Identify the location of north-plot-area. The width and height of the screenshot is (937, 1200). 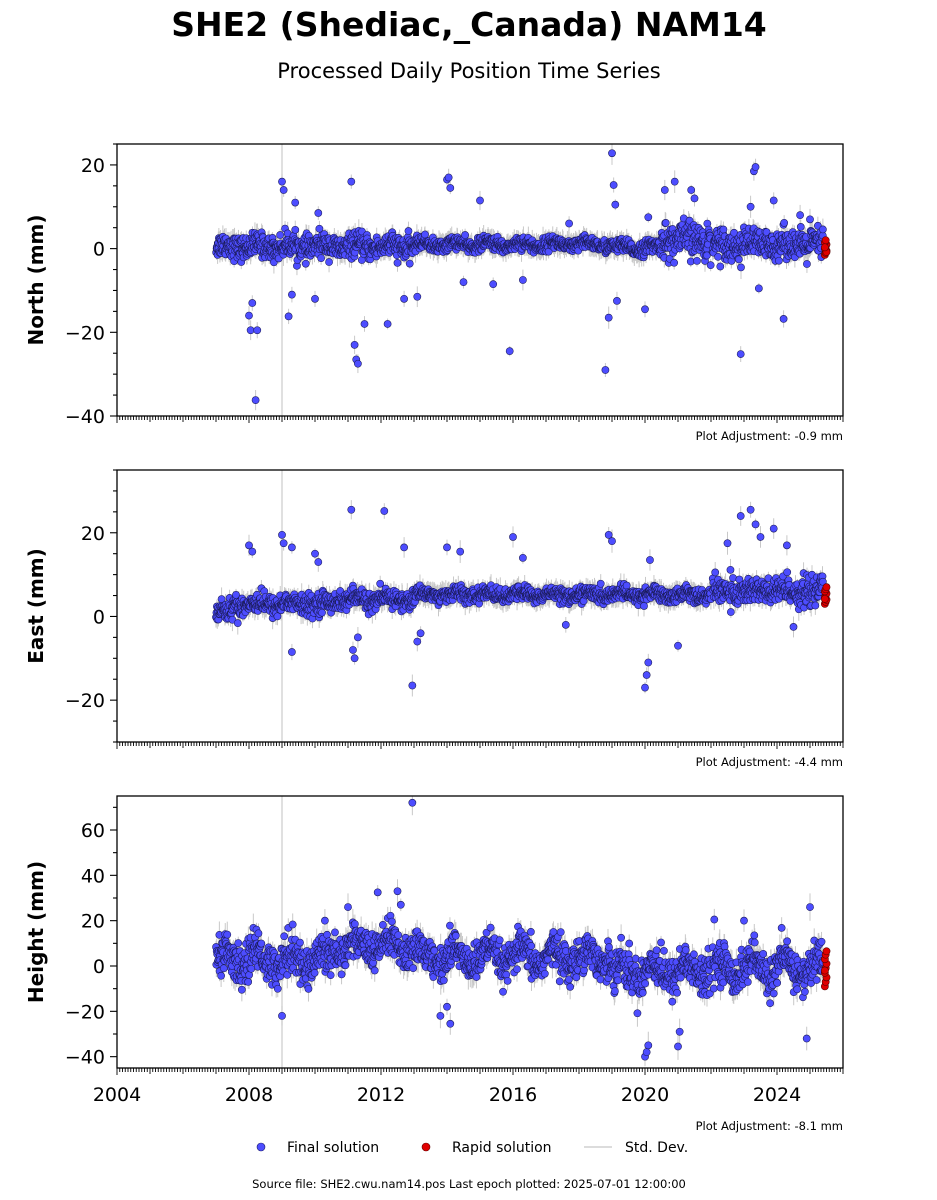
(521, 280).